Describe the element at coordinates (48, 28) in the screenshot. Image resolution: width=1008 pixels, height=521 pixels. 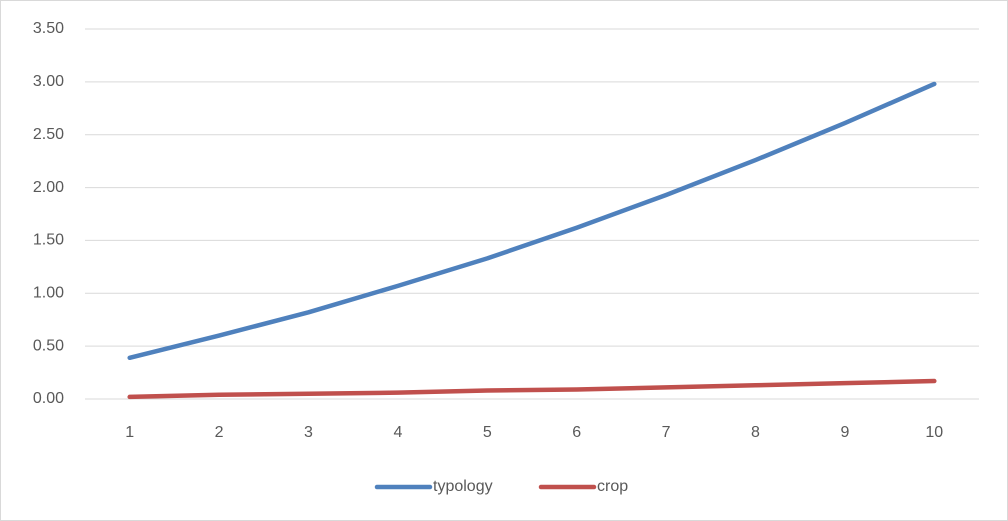
I see `y-tick-label: 3.50` at that location.